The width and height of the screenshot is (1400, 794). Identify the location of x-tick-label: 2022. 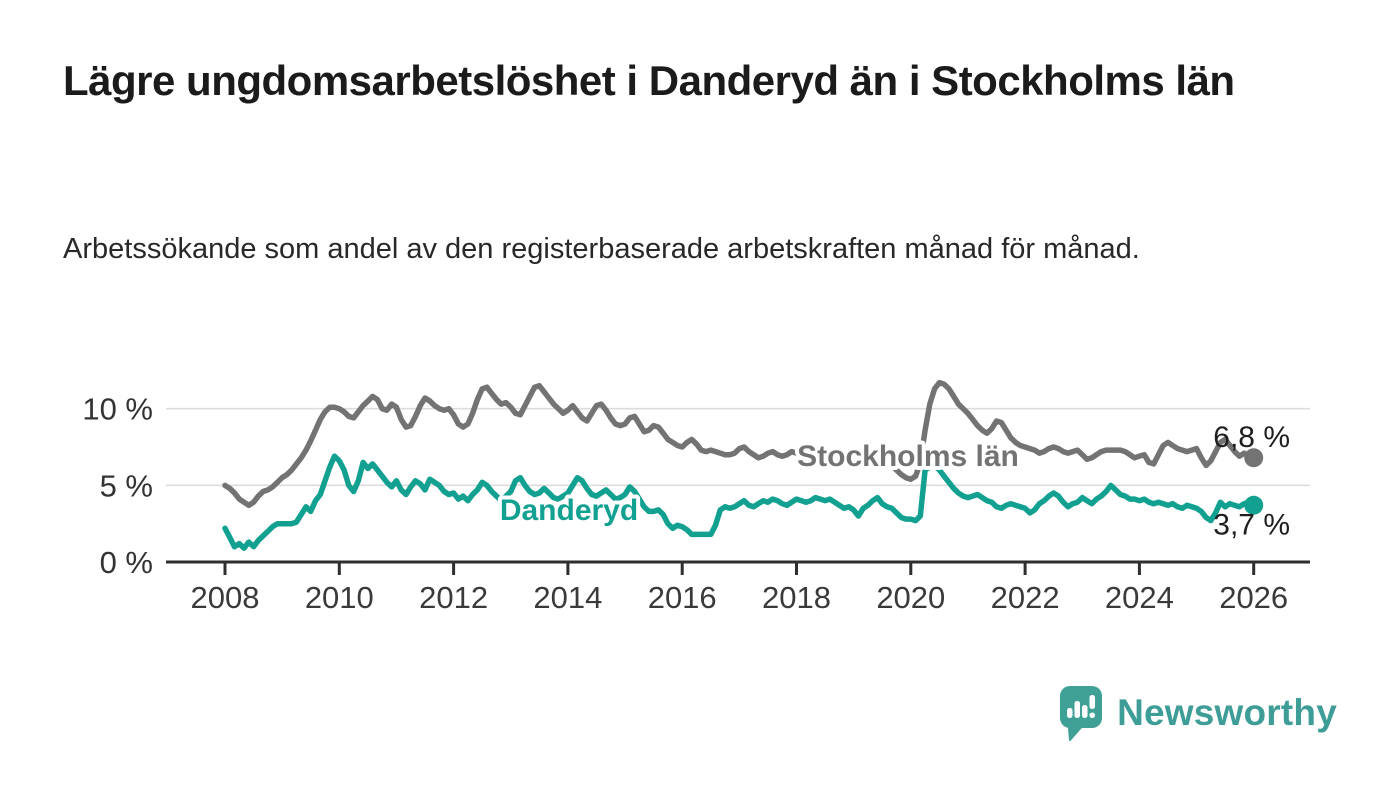
(1025, 597).